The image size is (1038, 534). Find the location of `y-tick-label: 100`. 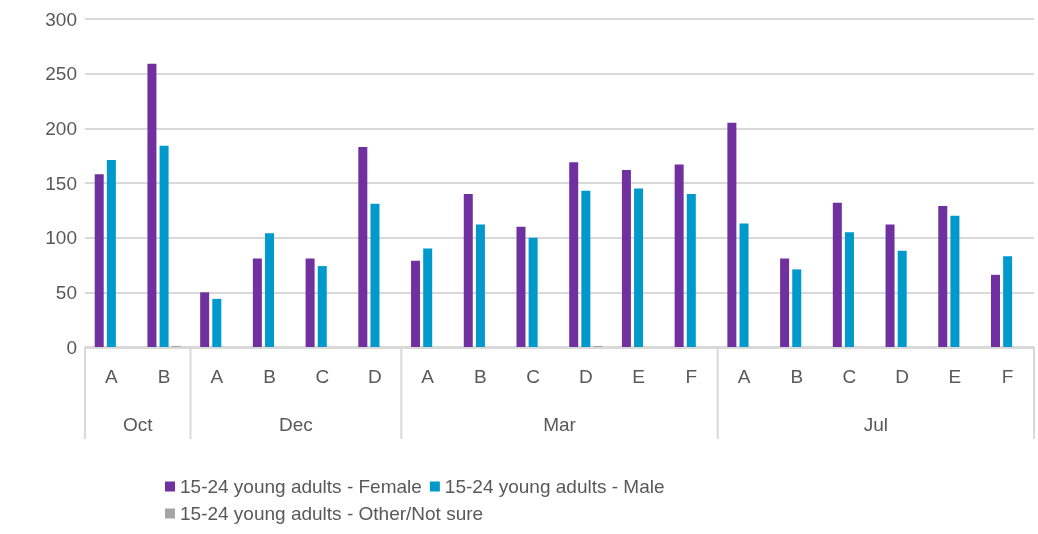

y-tick-label: 100 is located at coordinates (61, 238).